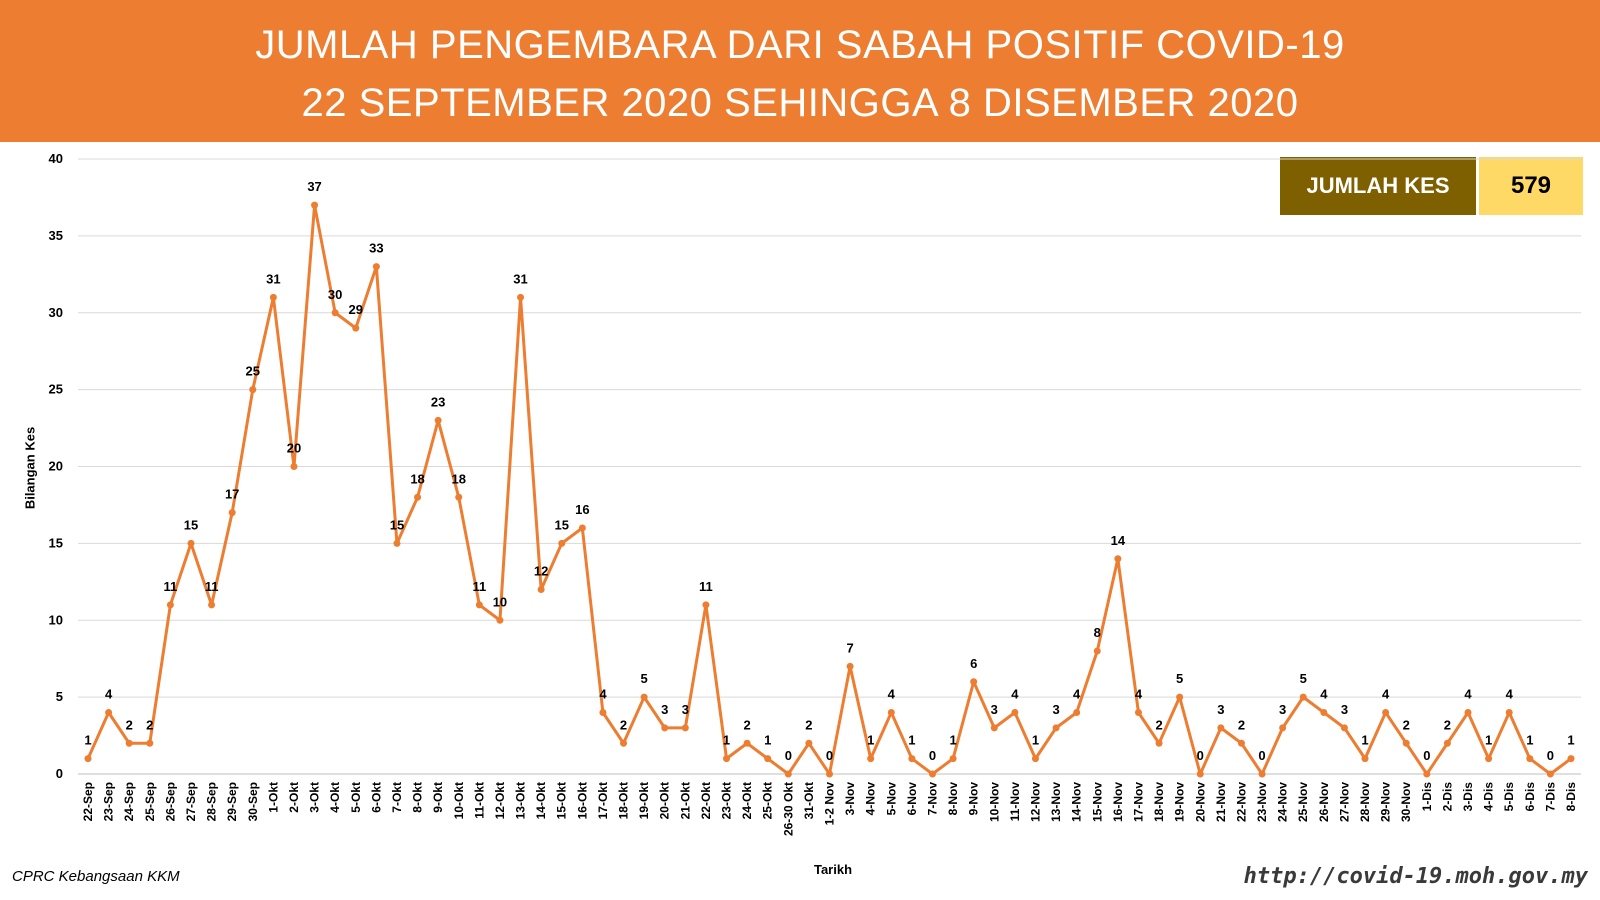 This screenshot has height=900, width=1600. I want to click on x-tick-label: 6-Okt, so click(376, 797).